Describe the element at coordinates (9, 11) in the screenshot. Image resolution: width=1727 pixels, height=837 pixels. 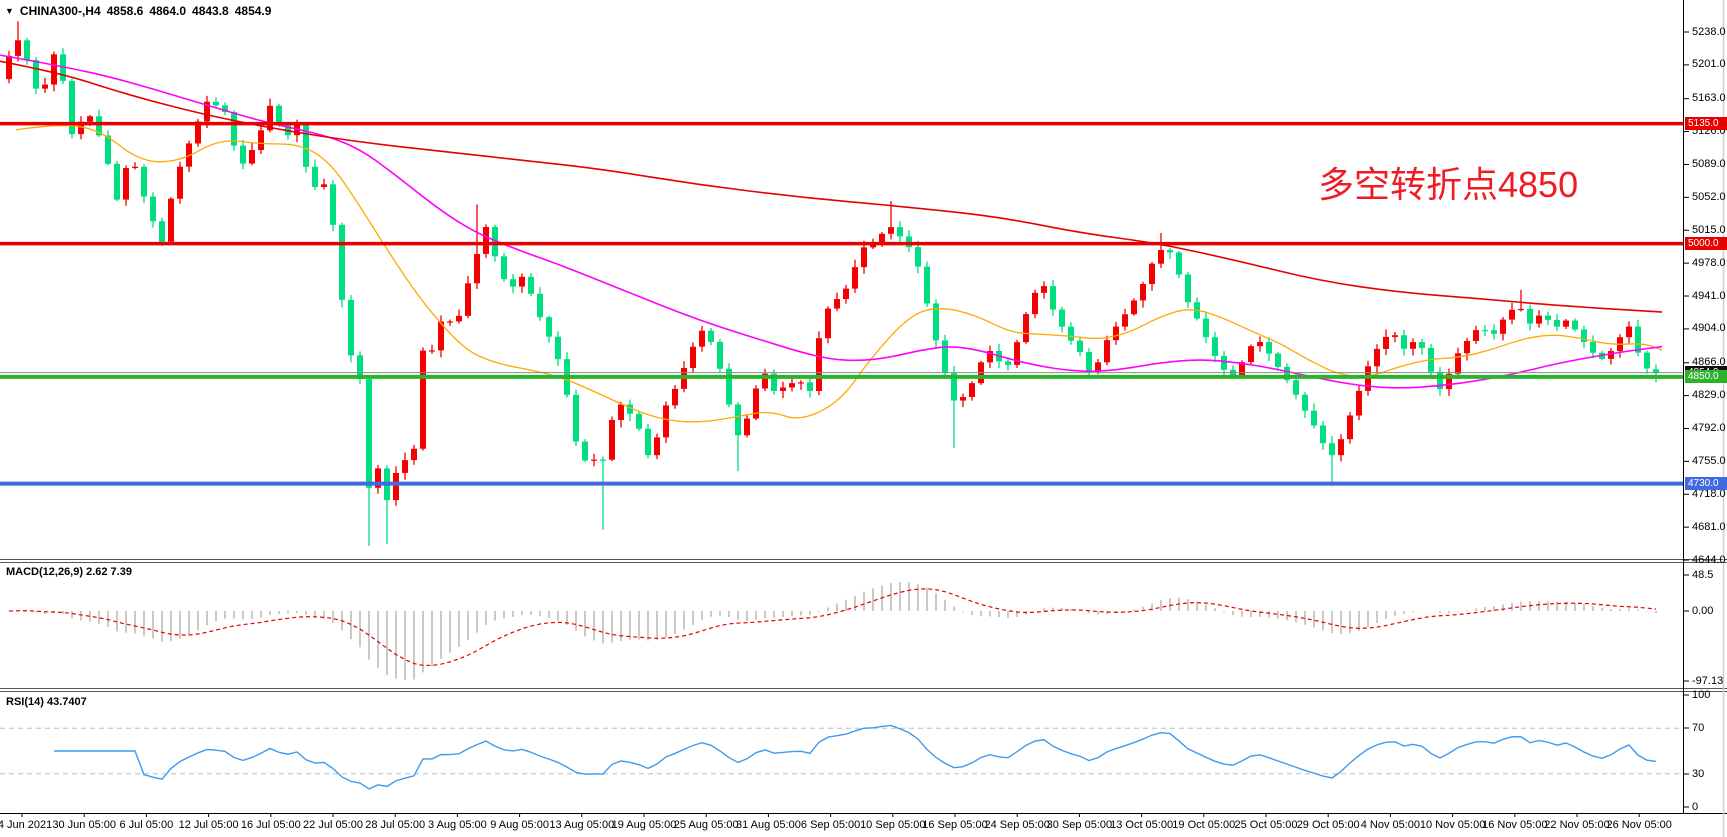
I see `collapse-arrow-icon: ▼` at that location.